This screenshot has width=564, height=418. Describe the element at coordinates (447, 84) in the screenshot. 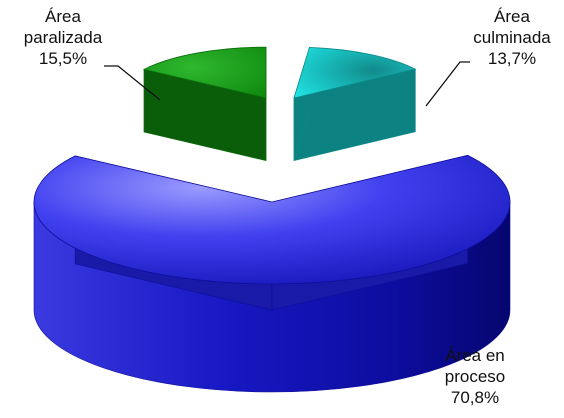

I see `leader-line-area-culminada` at that location.